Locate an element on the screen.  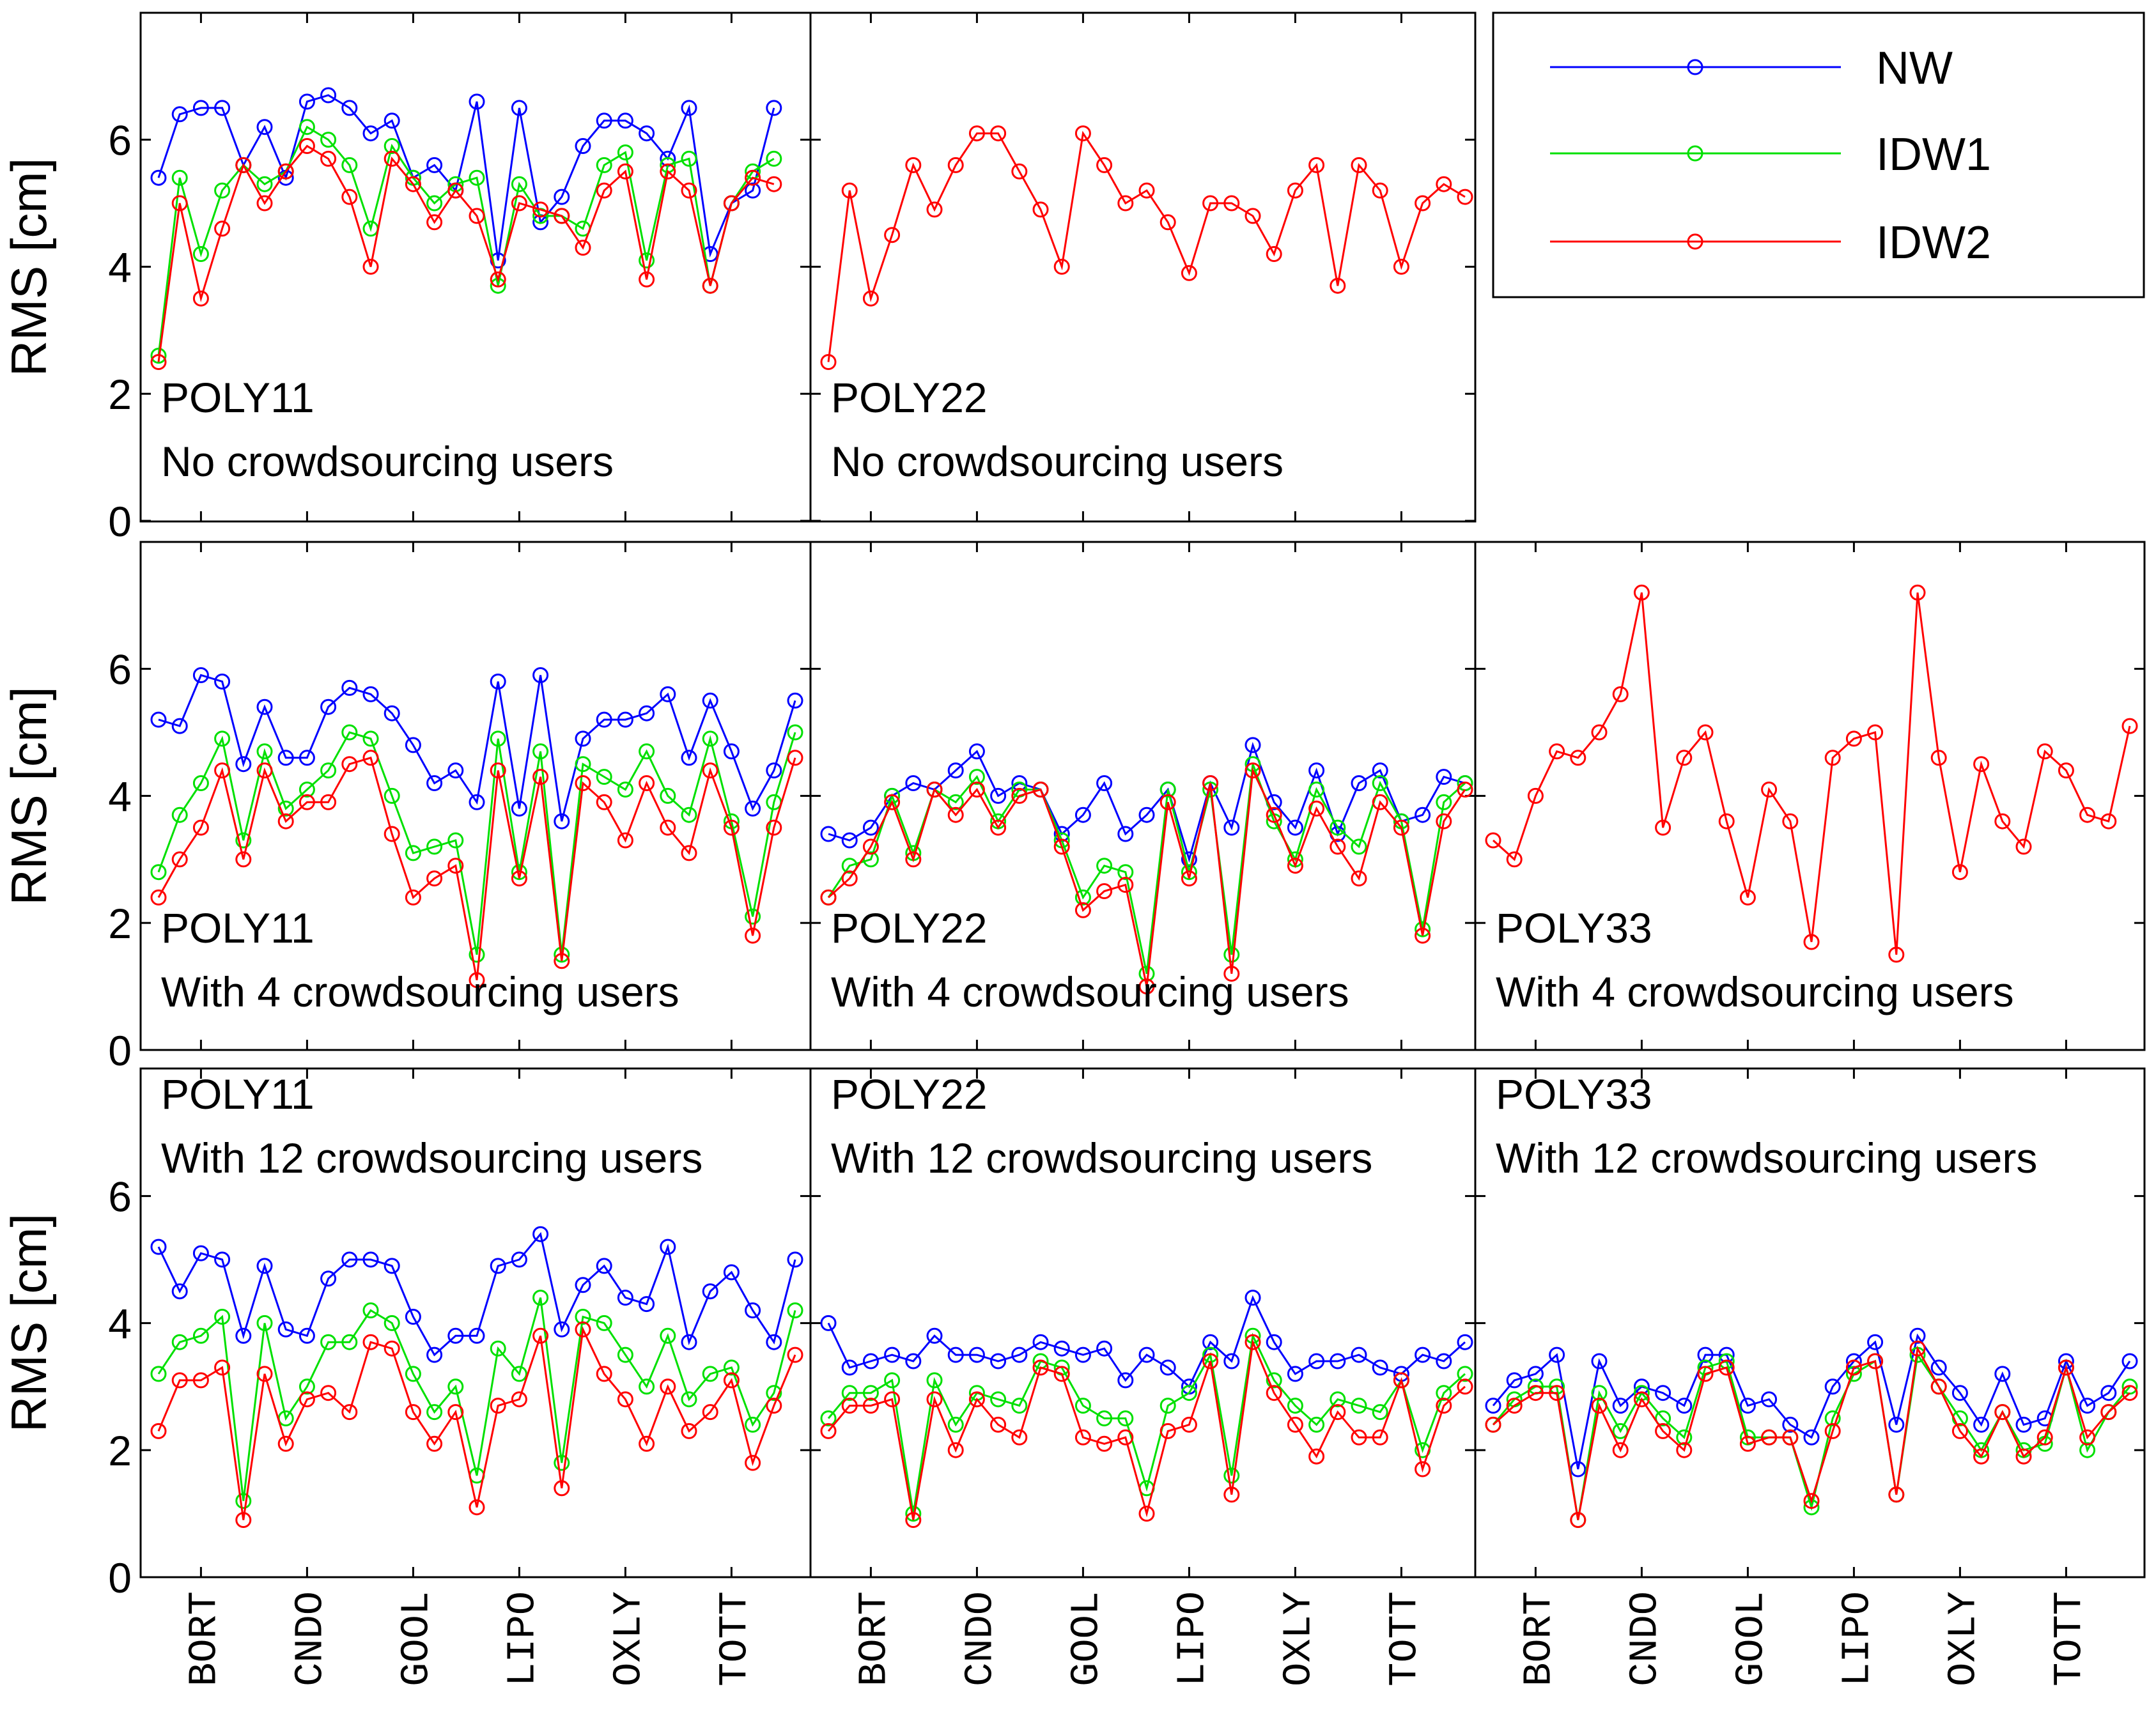
x-tick-label: LIPO is located at coordinates (1192, 1639).